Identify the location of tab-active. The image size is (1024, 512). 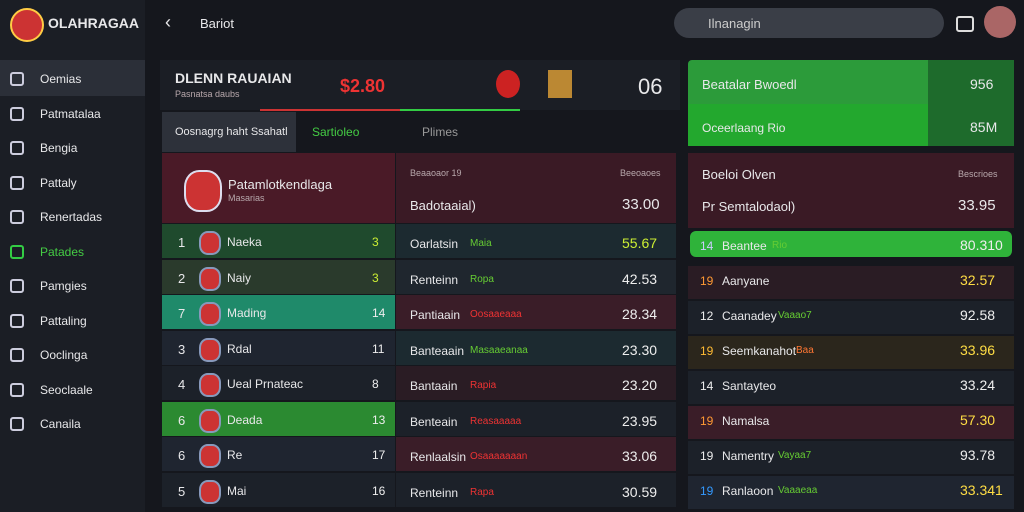
(229, 132).